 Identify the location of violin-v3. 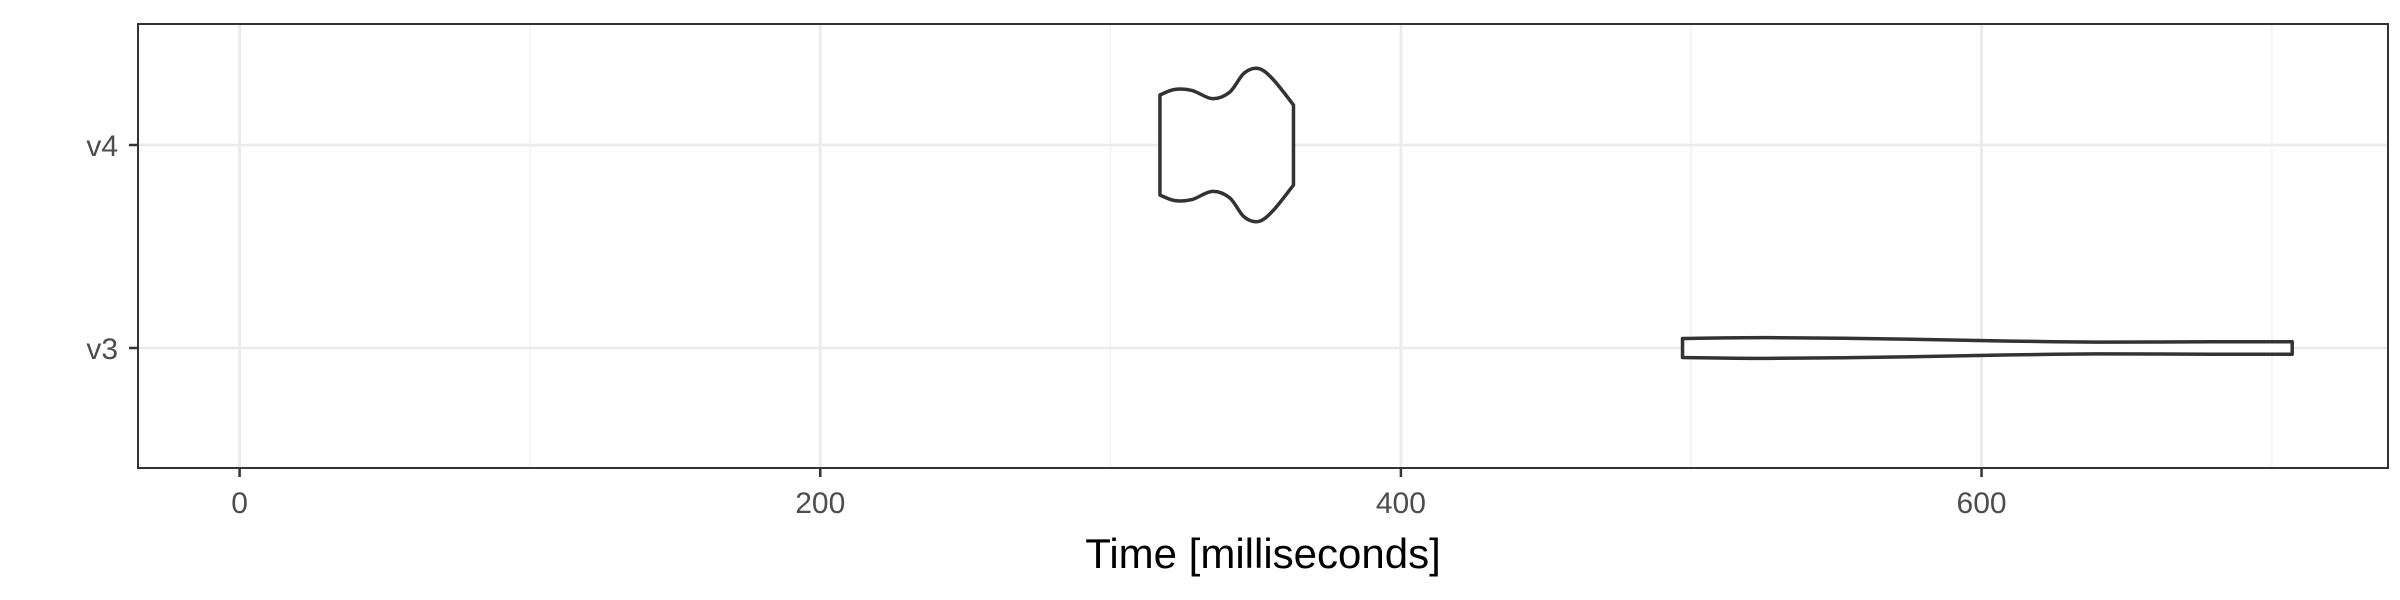
(1987, 348).